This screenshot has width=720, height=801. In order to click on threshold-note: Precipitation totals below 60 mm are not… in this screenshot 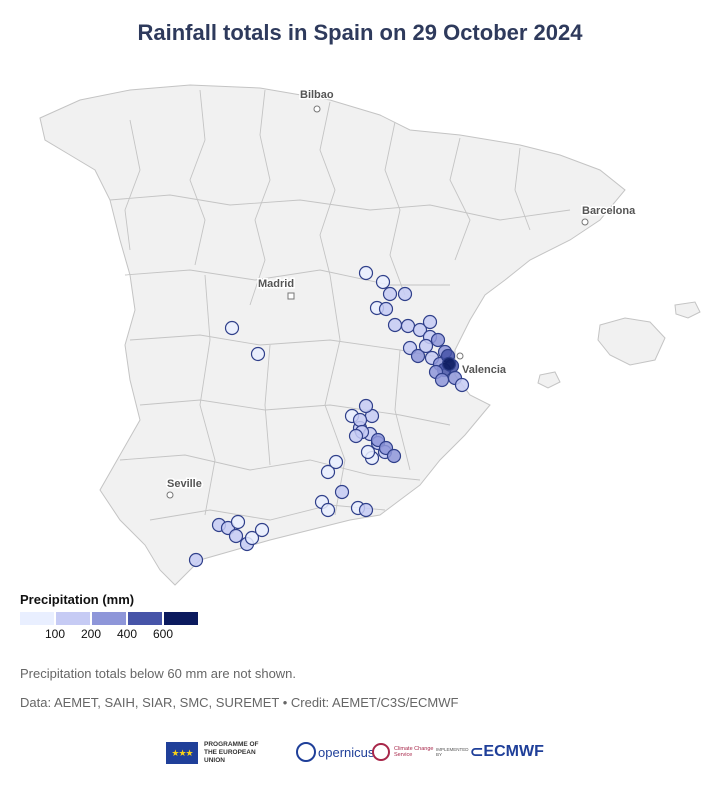, I will do `click(158, 673)`.